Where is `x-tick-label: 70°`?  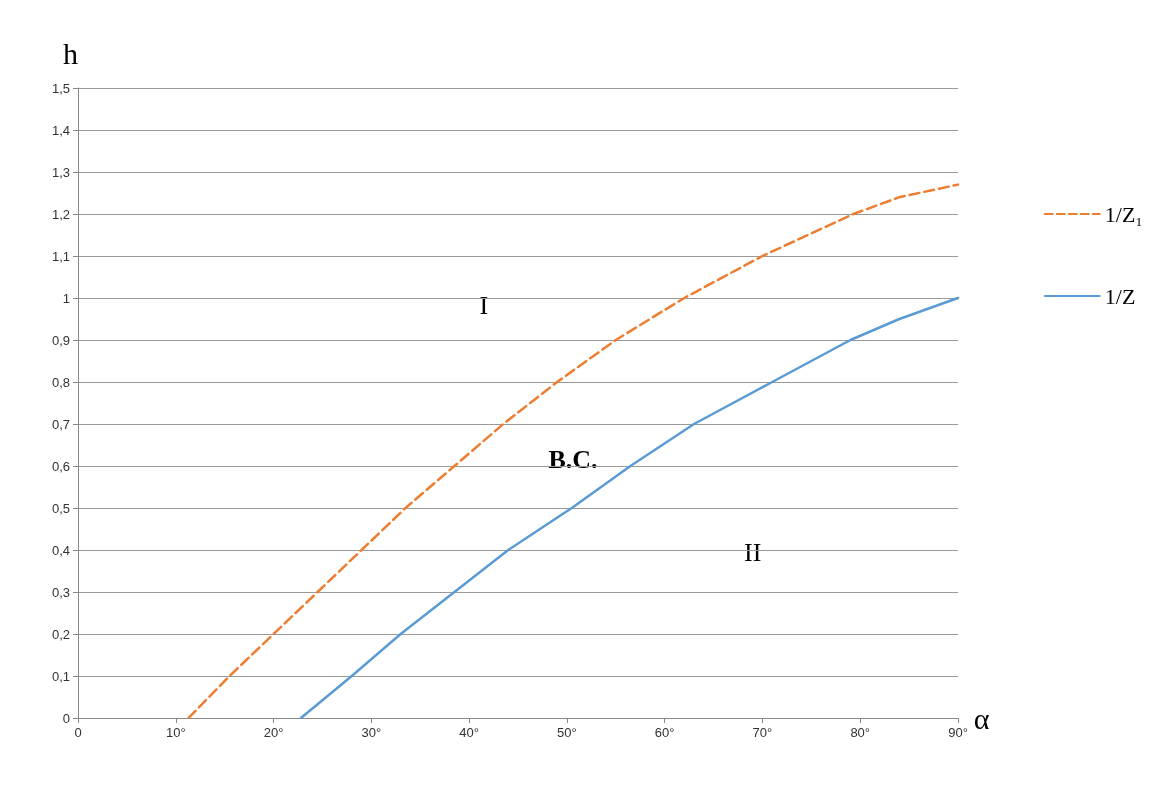
x-tick-label: 70° is located at coordinates (762, 732).